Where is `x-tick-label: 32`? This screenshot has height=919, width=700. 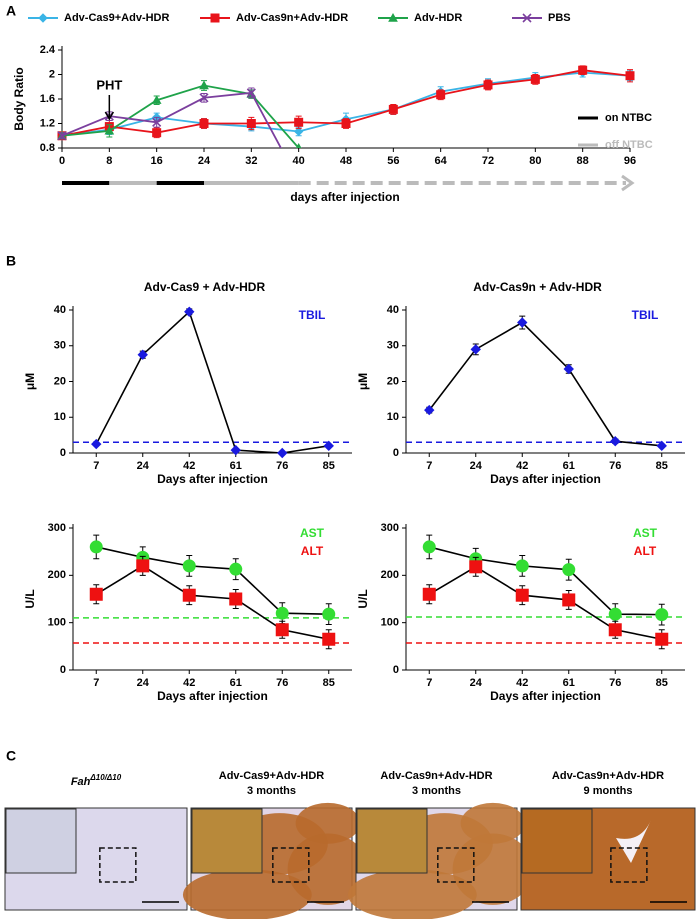 x-tick-label: 32 is located at coordinates (251, 161).